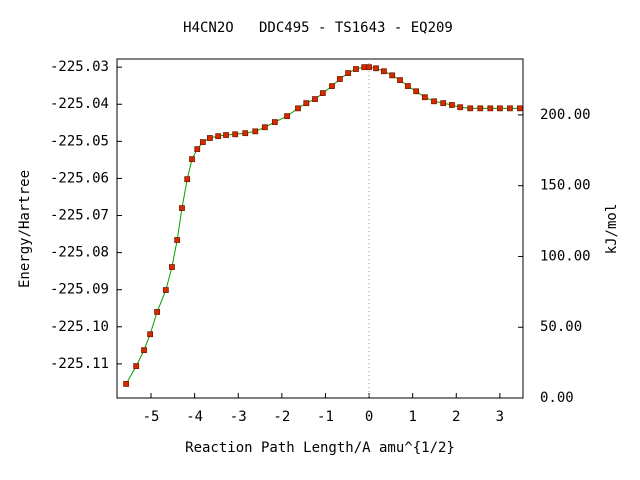 This screenshot has width=640, height=480. Describe the element at coordinates (325, 417) in the screenshot. I see `x-tick-label: -1` at that location.